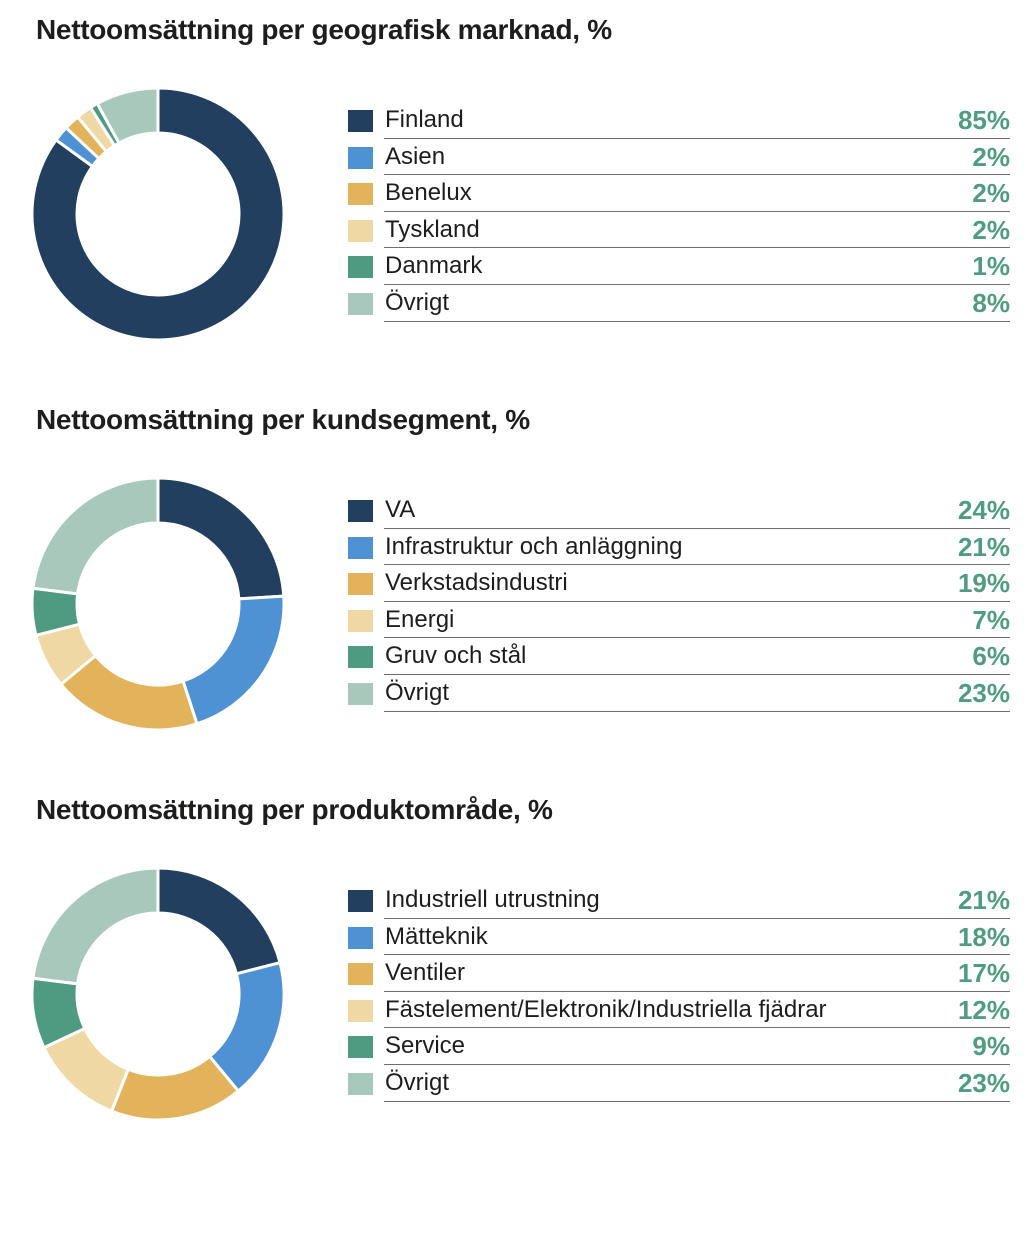  I want to click on legend-row: Mätteknik 18%, so click(679, 937).